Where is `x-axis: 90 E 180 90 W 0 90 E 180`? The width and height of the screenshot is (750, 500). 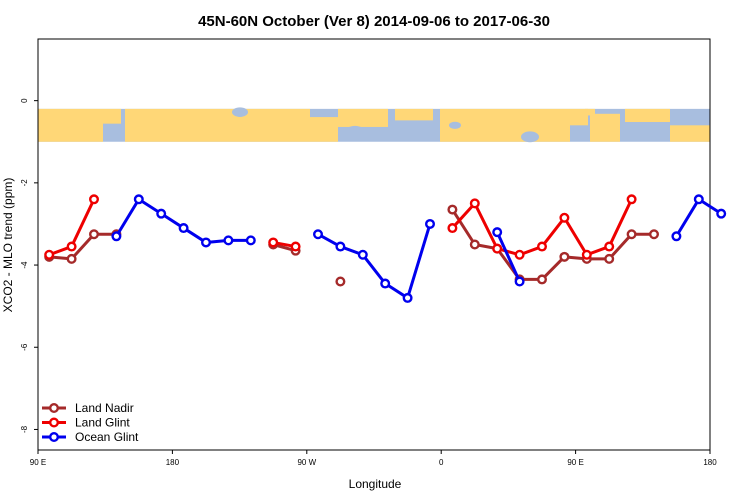
x-axis: 90 E 180 90 W 0 90 E 180 is located at coordinates (373, 458).